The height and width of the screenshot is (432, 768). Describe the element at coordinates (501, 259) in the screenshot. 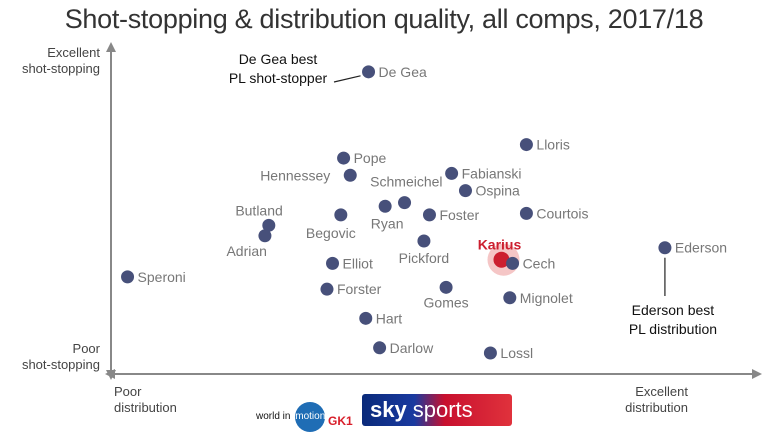

I see `point-karius` at that location.